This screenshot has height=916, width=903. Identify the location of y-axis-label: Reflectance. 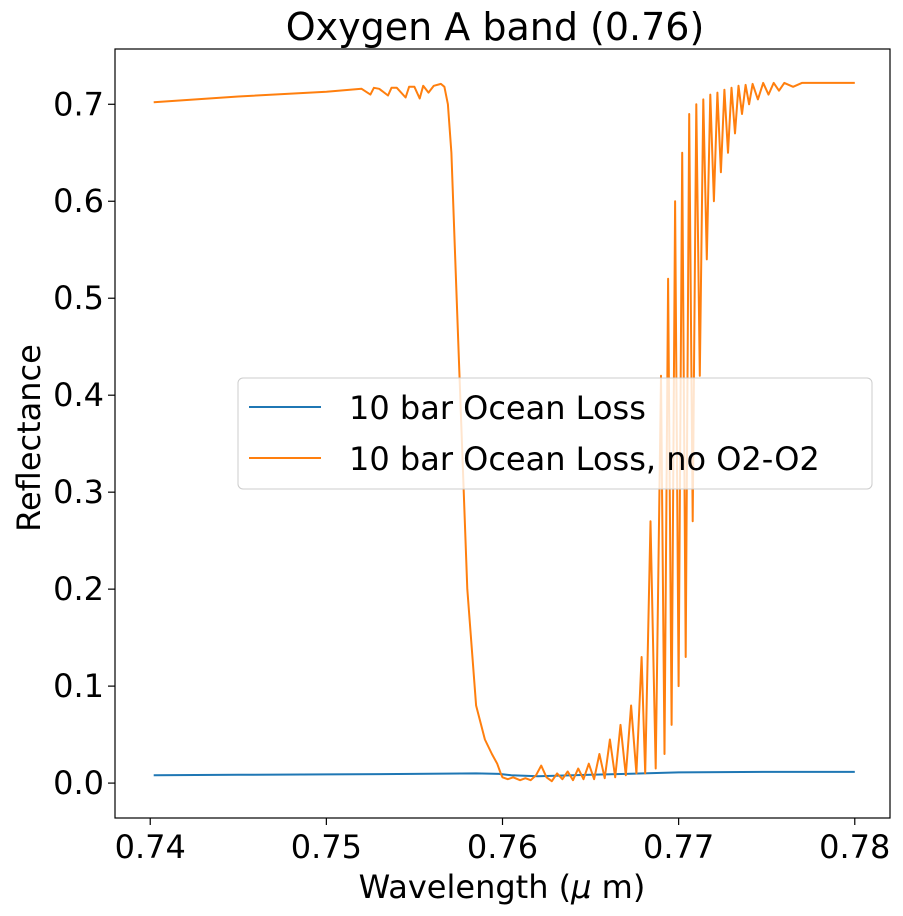
(29, 438).